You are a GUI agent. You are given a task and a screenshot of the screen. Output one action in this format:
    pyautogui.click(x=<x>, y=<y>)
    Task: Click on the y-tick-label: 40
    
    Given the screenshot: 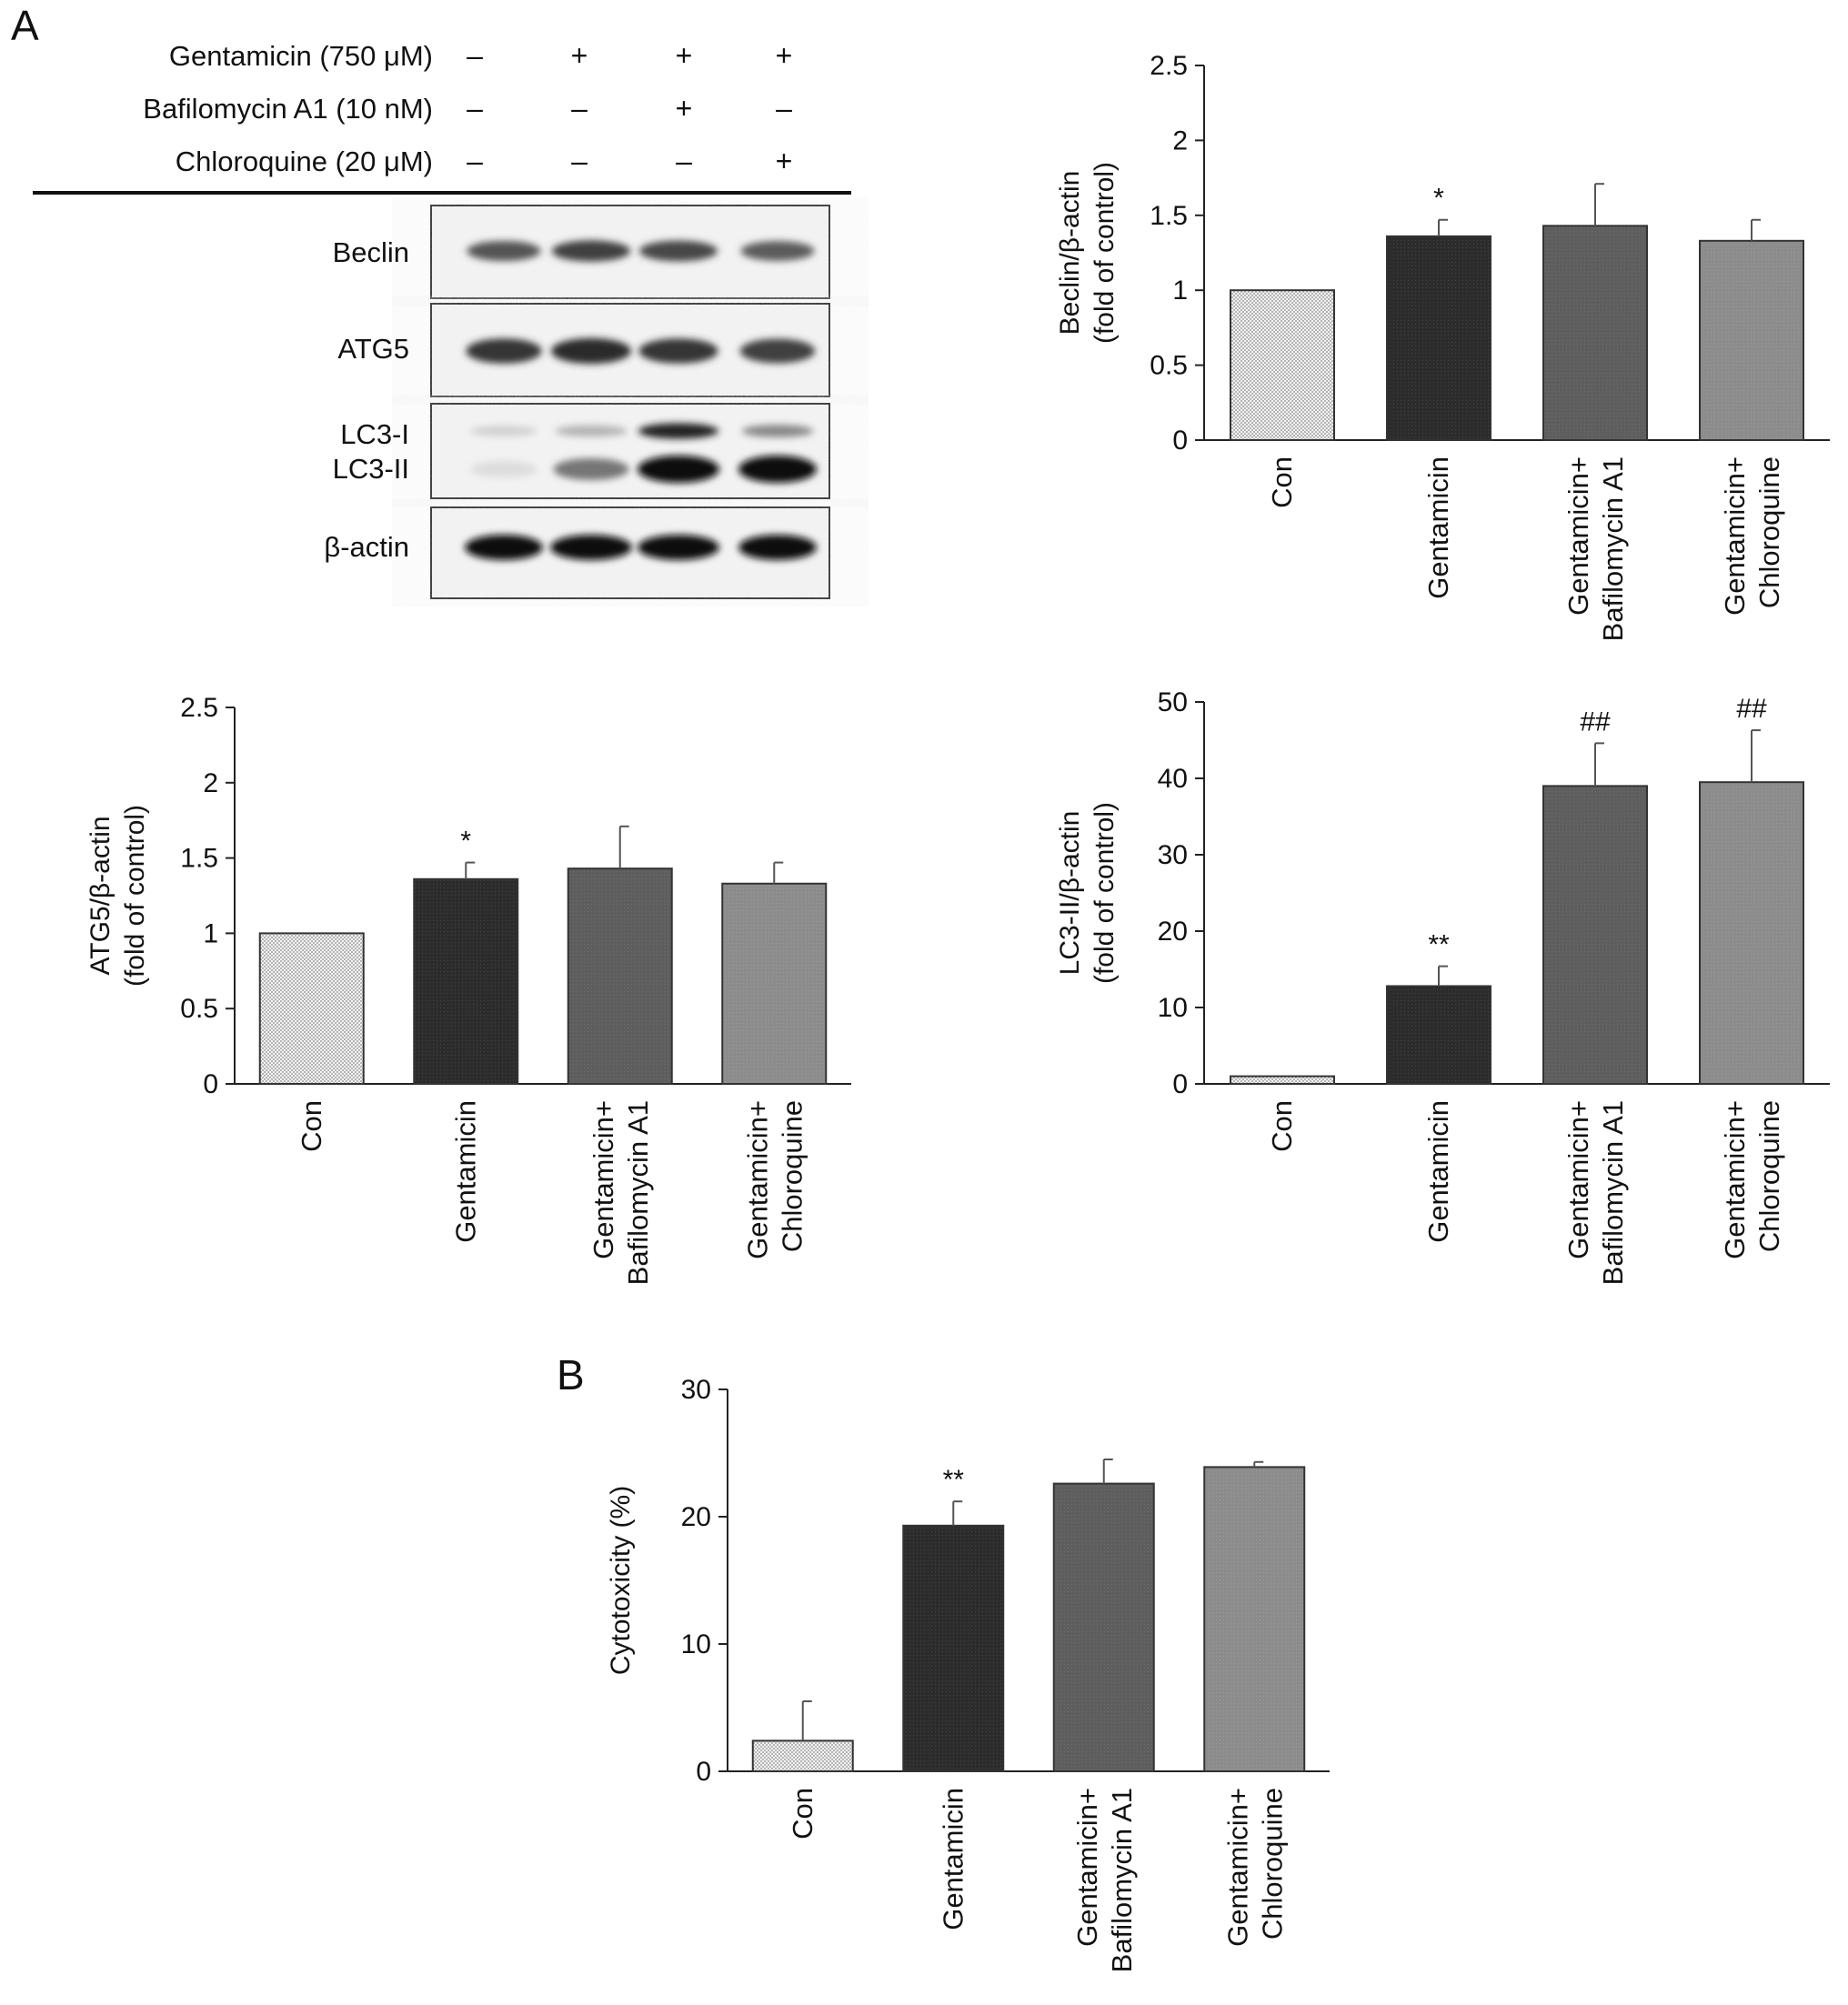 What is the action you would take?
    pyautogui.click(x=1173, y=779)
    